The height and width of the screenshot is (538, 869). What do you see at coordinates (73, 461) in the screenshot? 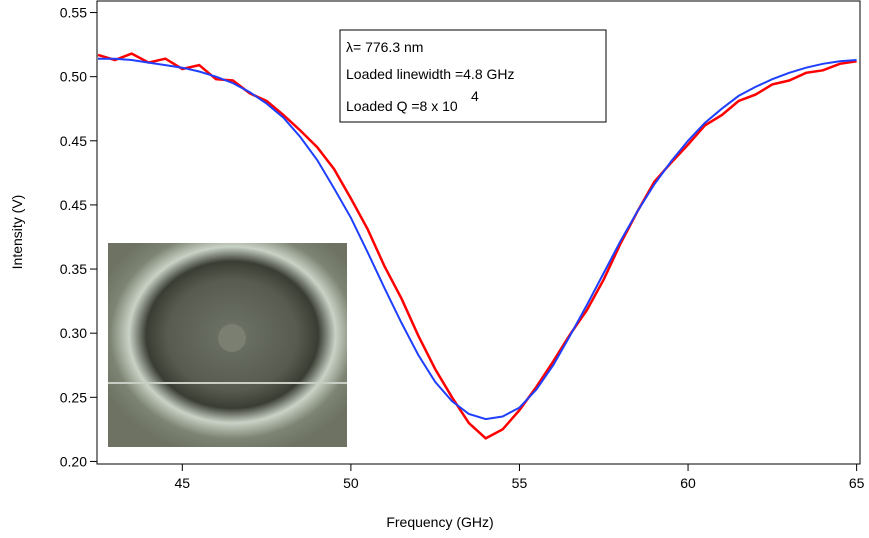
I see `y-tick-label: 0.20` at bounding box center [73, 461].